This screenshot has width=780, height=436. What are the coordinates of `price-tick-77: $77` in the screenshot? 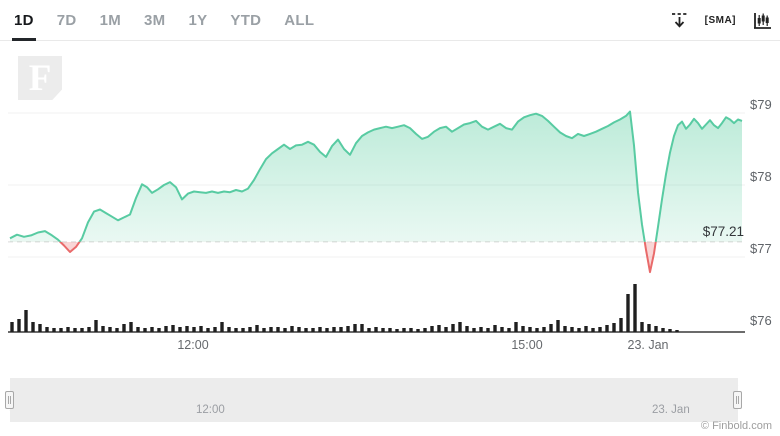 It's located at (761, 248).